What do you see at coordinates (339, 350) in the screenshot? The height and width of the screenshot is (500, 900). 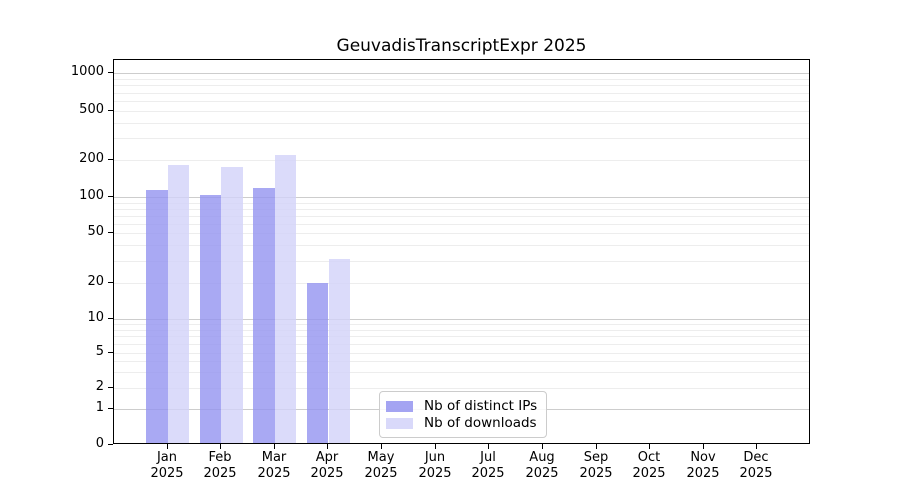 I see `bar-apr-downloads` at bounding box center [339, 350].